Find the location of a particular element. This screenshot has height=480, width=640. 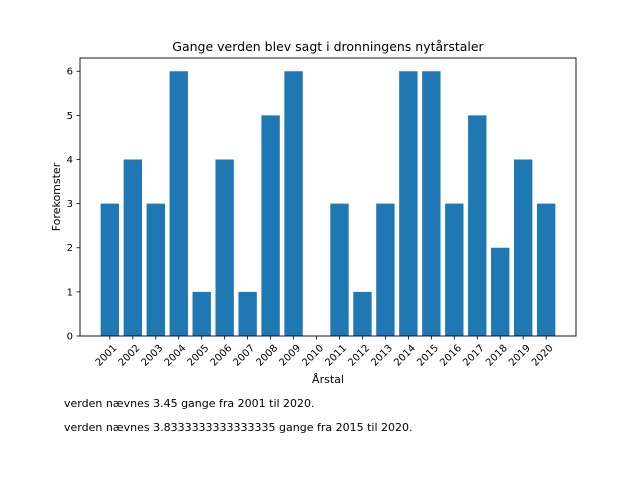

bar-2006 is located at coordinates (224, 247).